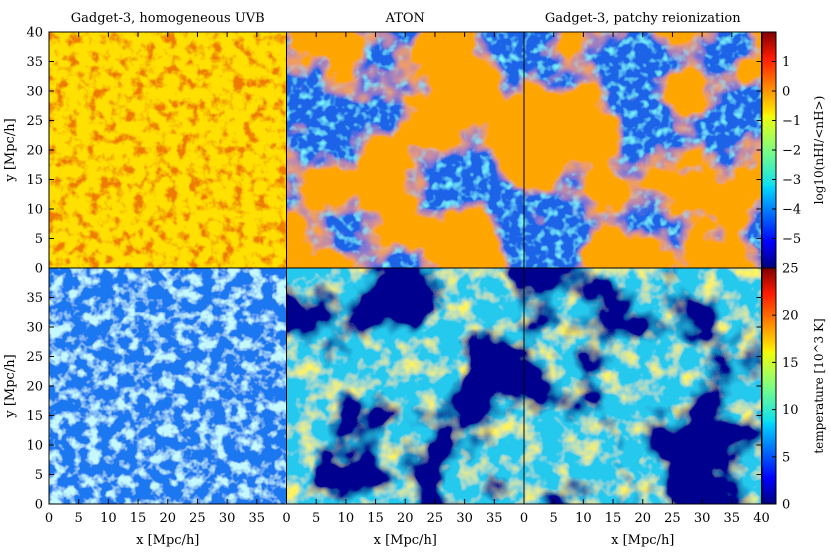 The height and width of the screenshot is (555, 831). Describe the element at coordinates (790, 316) in the screenshot. I see `colorbar-tick-label: 20` at that location.